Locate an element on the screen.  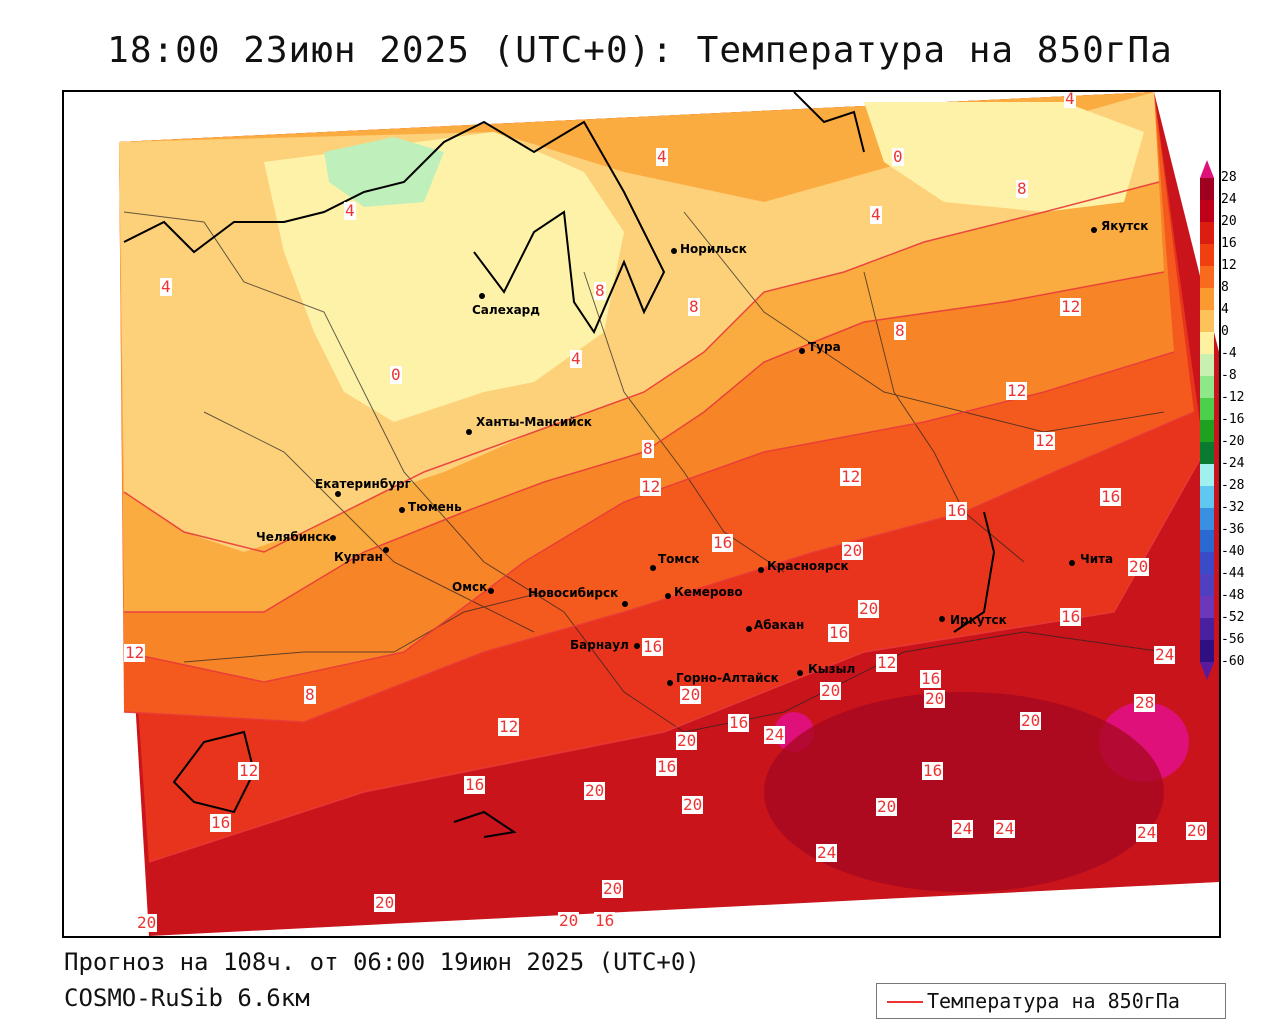
colorbar-tick-label: -4 is located at coordinates (1229, 353).